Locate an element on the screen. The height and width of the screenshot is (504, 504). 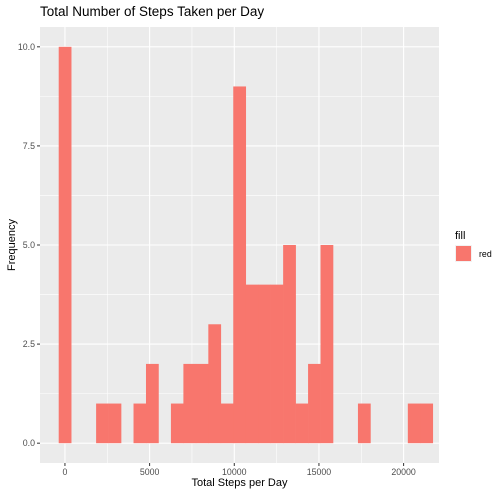
legend-title: fill is located at coordinates (460, 236).